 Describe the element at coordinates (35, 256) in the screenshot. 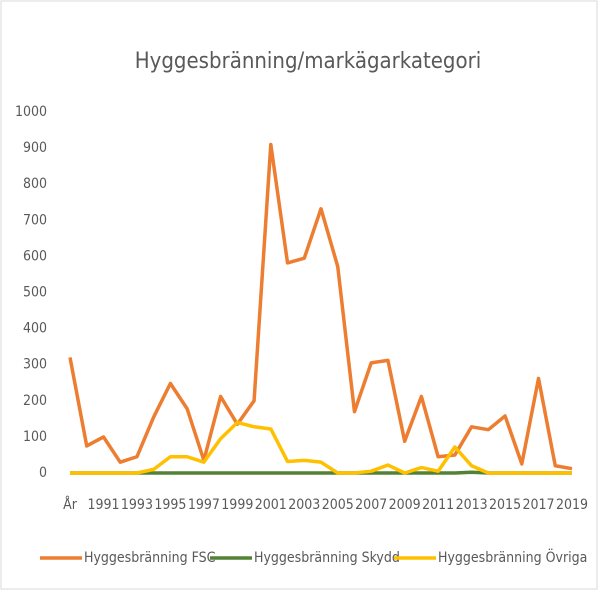

I see `y-tick-label: 600` at that location.